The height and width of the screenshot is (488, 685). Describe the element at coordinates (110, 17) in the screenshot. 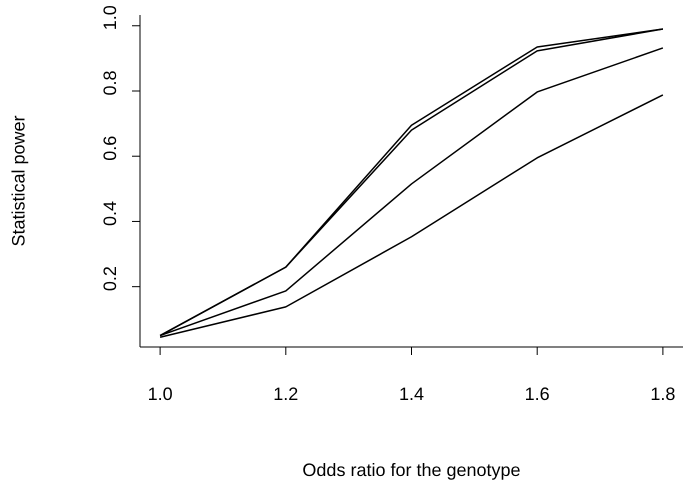

I see `y-tick-label: 1.0` at that location.